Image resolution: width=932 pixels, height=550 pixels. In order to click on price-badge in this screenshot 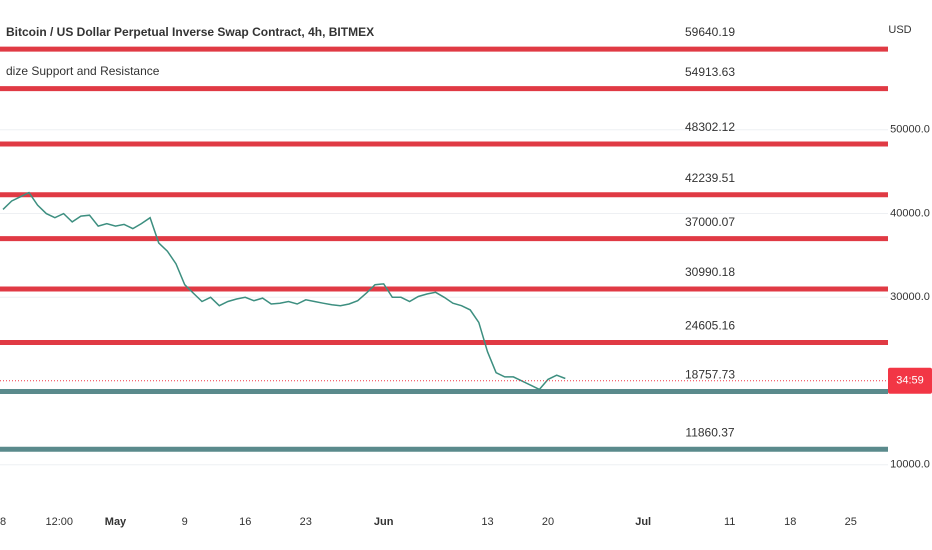, I will do `click(910, 380)`.